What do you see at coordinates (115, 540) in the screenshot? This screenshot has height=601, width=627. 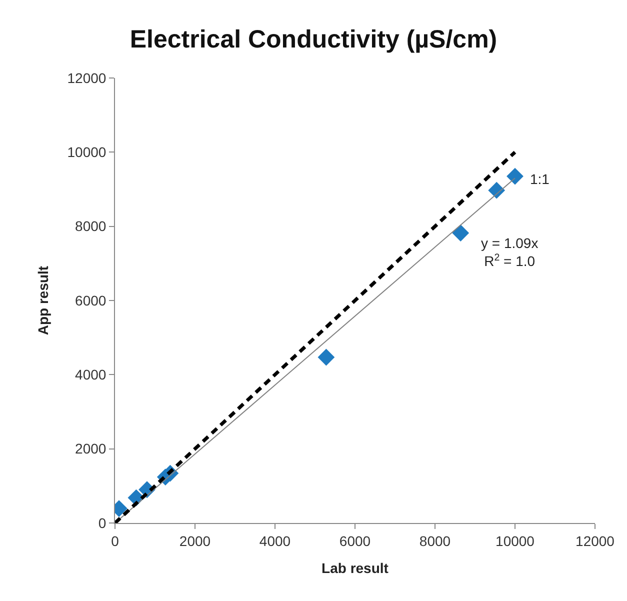 I see `x-tick-label: 0` at bounding box center [115, 540].